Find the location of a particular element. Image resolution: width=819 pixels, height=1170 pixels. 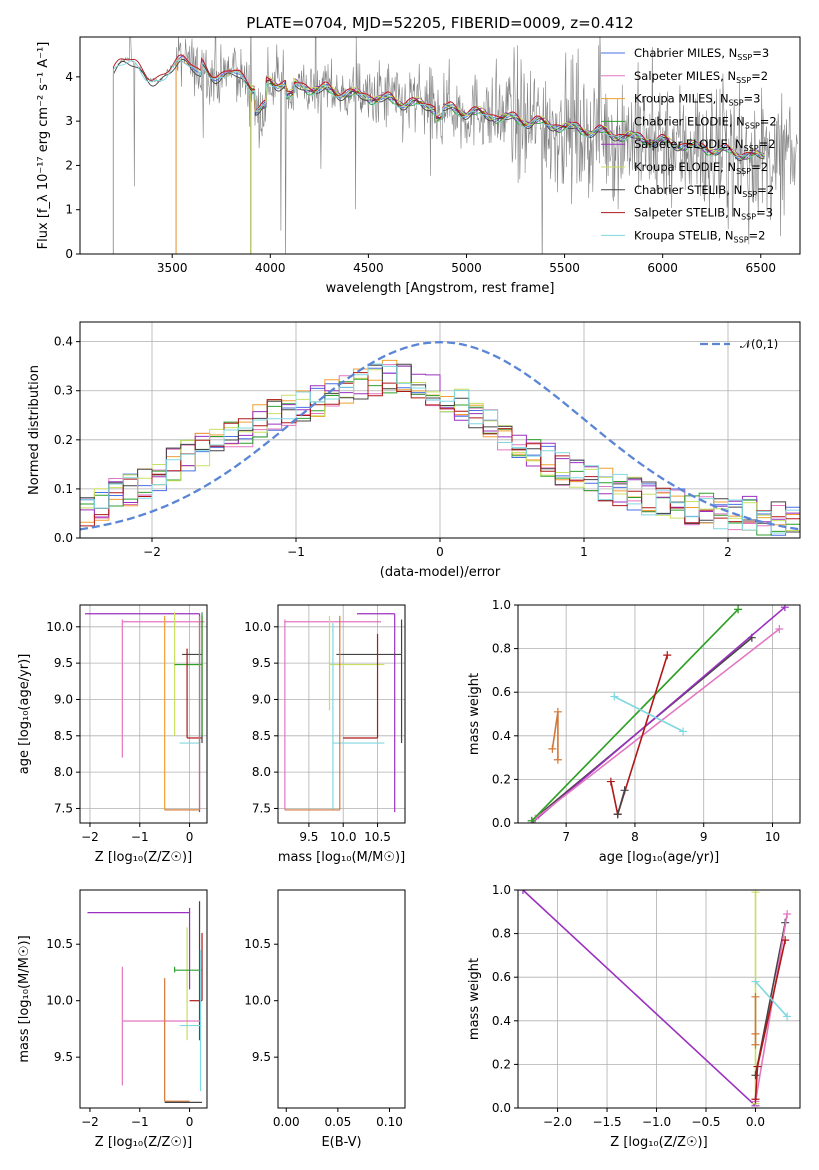

y-tick-label: 0.0 is located at coordinates (501, 1108).